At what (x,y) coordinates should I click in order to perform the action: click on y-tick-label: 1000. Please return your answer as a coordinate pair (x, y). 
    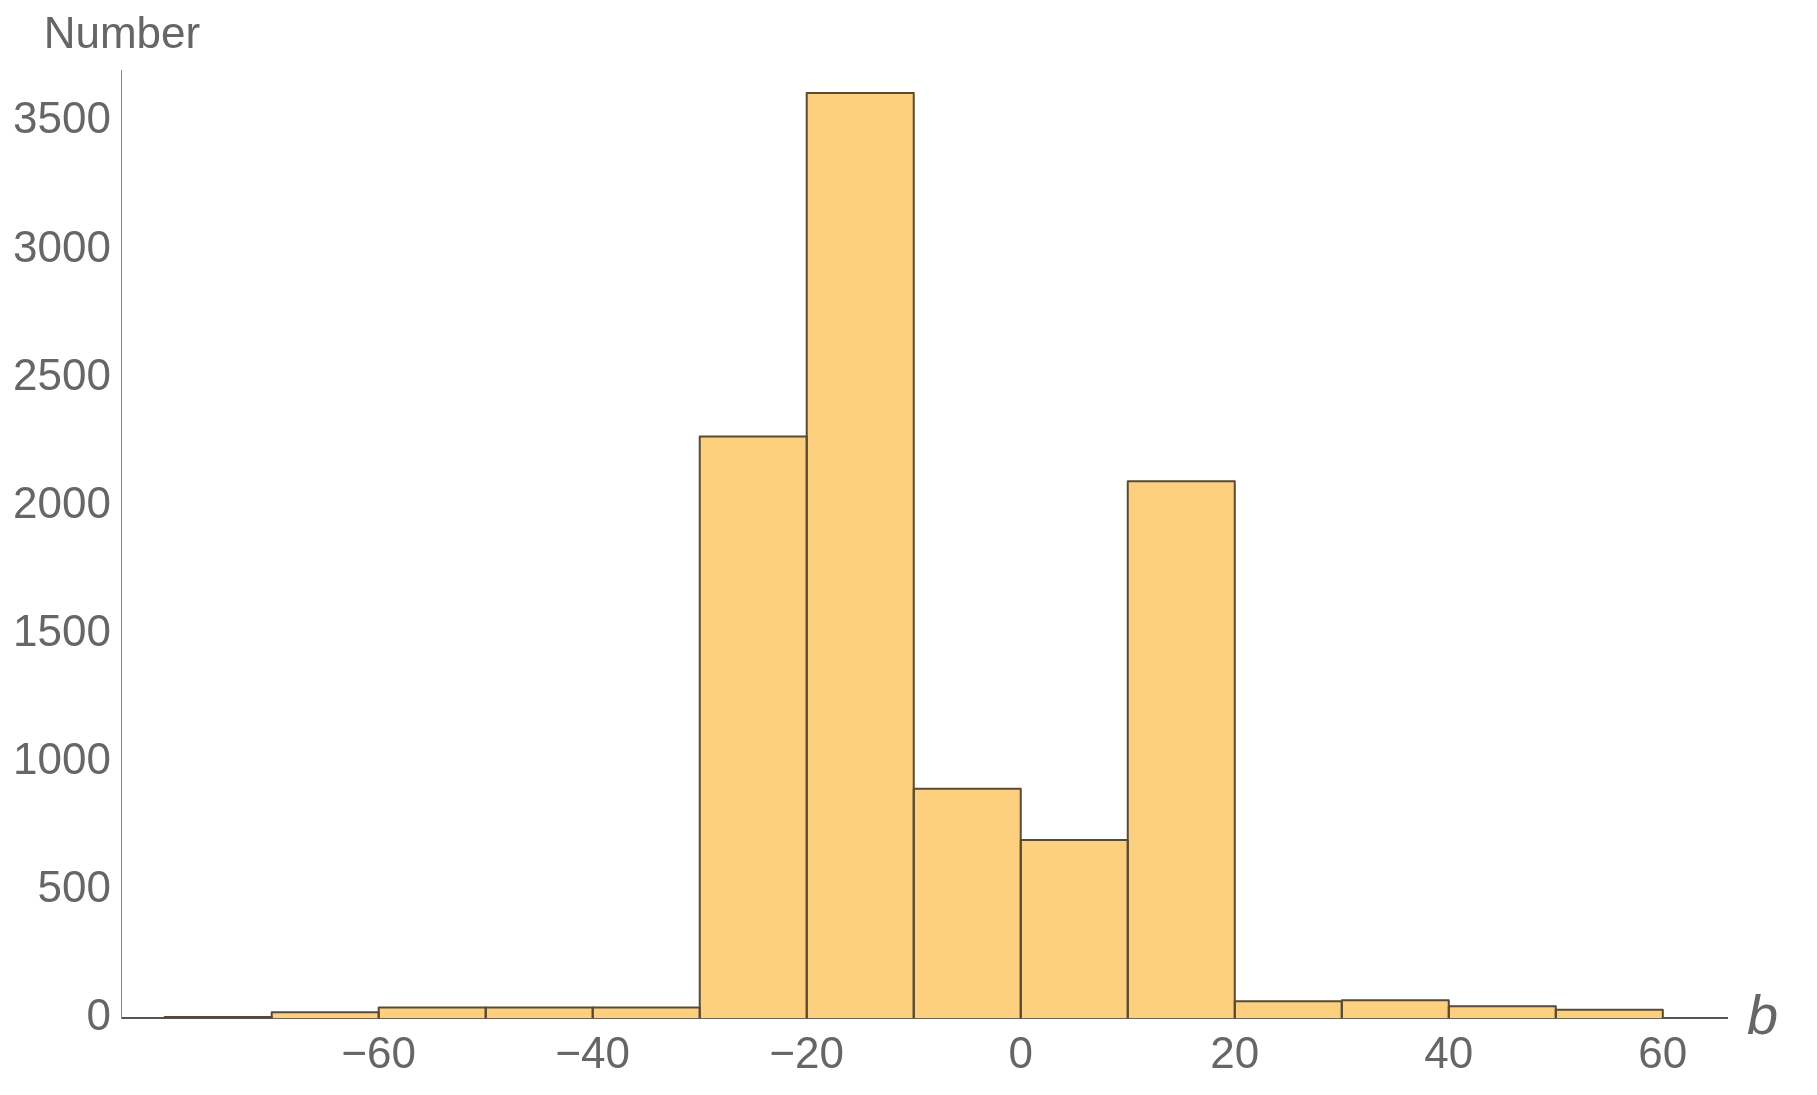
    Looking at the image, I should click on (61, 759).